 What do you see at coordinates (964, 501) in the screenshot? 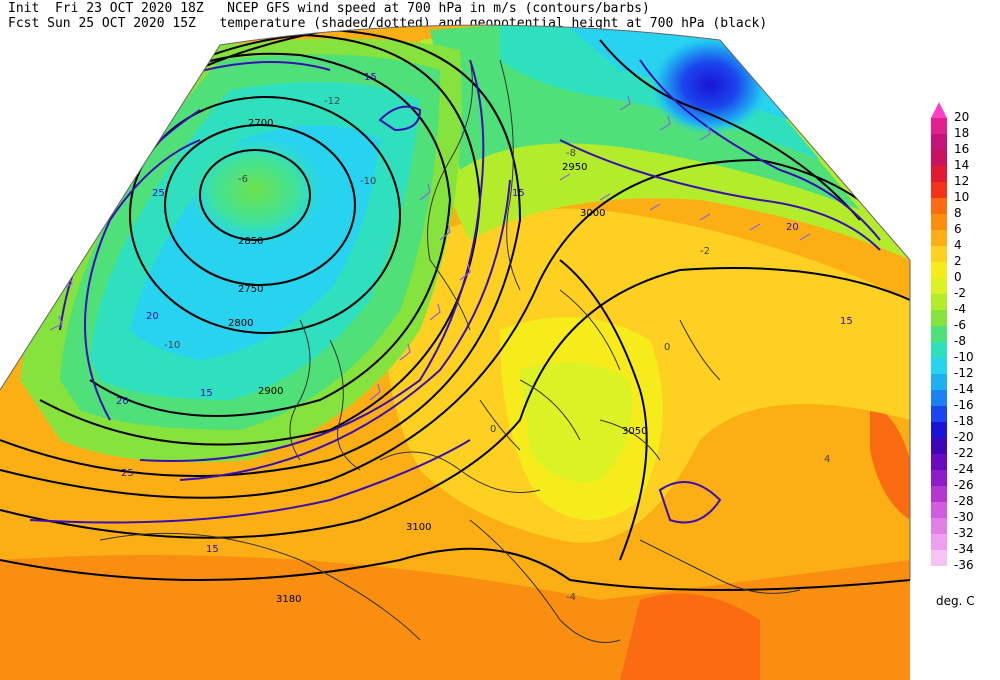
I see `legend-label: -28` at bounding box center [964, 501].